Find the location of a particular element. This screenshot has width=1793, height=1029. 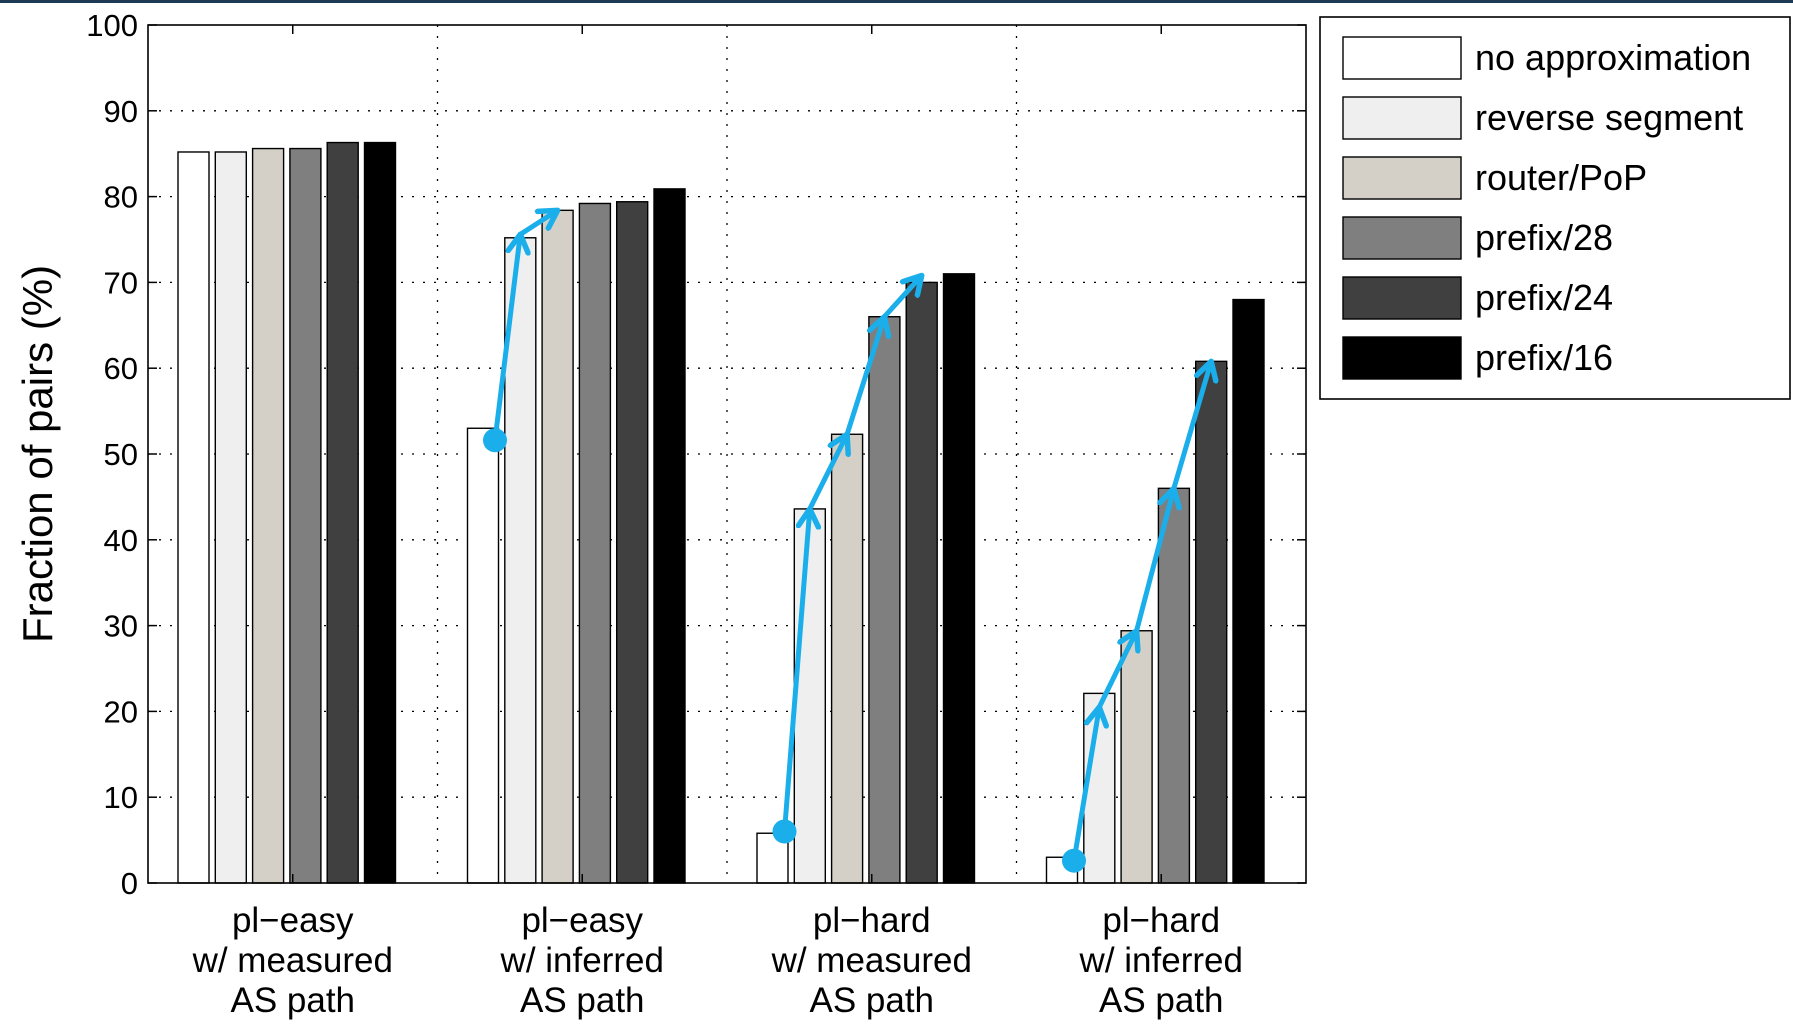

y-tick-label: 40 is located at coordinates (121, 540).